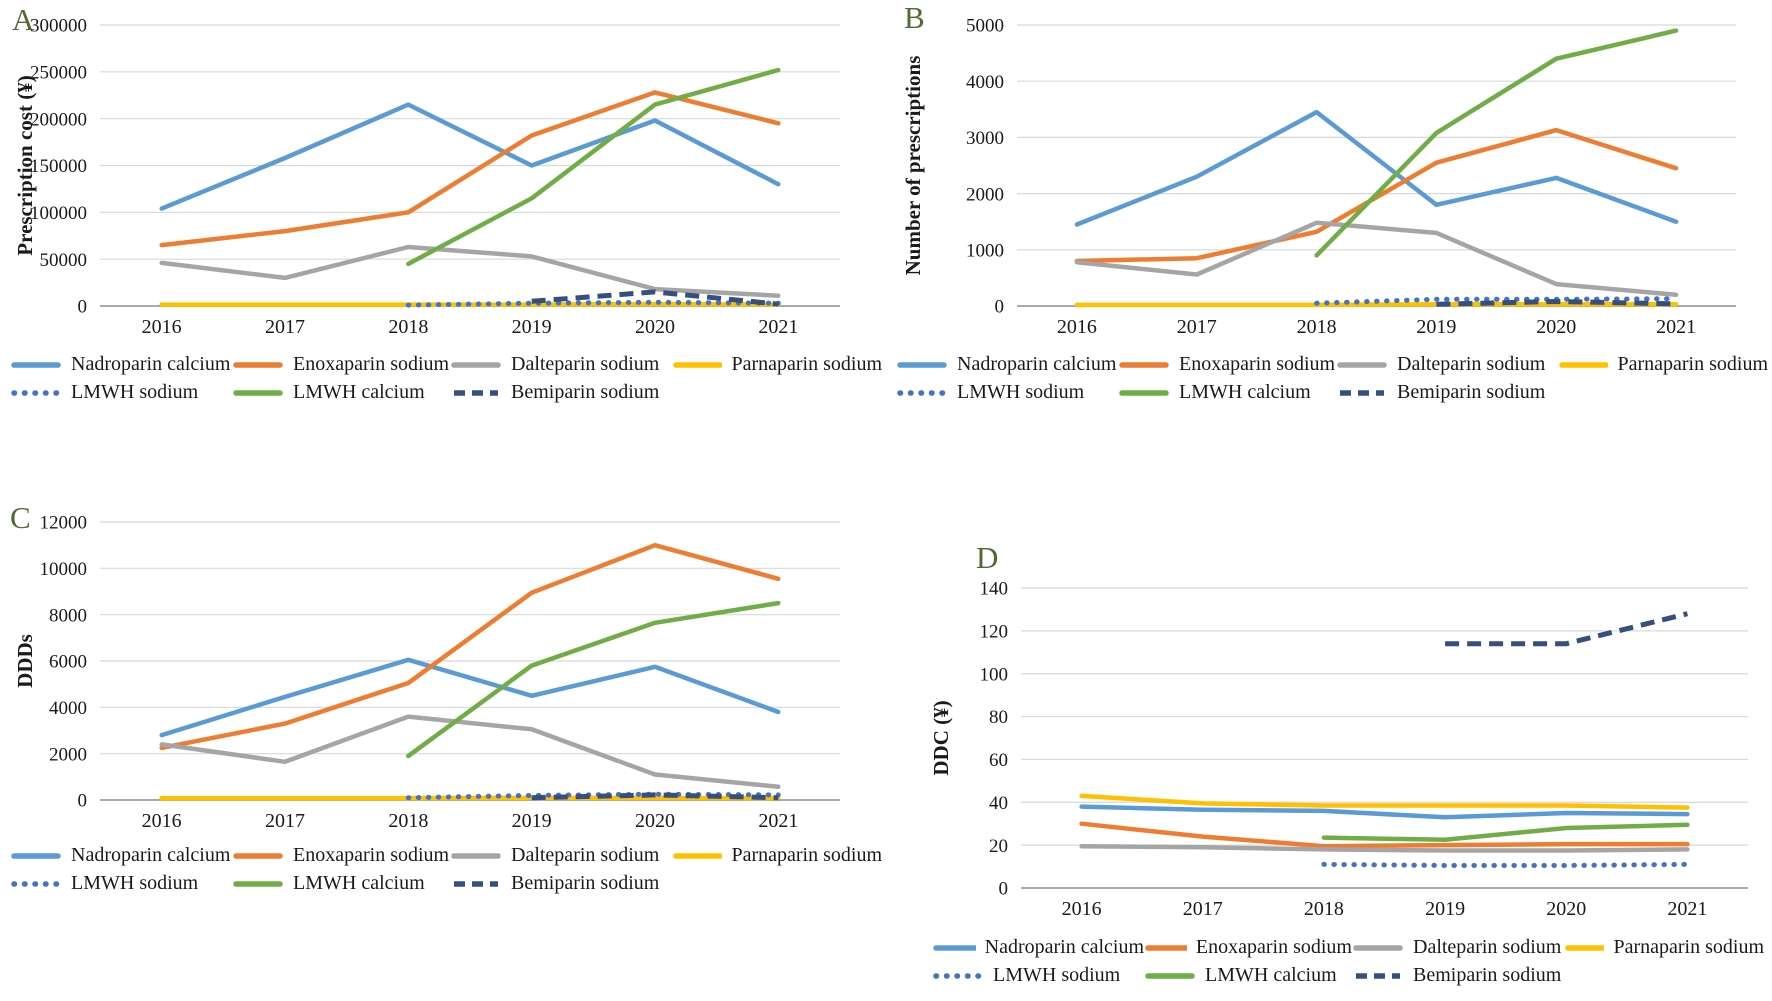  I want to click on y-tick-label: 100000, so click(58, 213).